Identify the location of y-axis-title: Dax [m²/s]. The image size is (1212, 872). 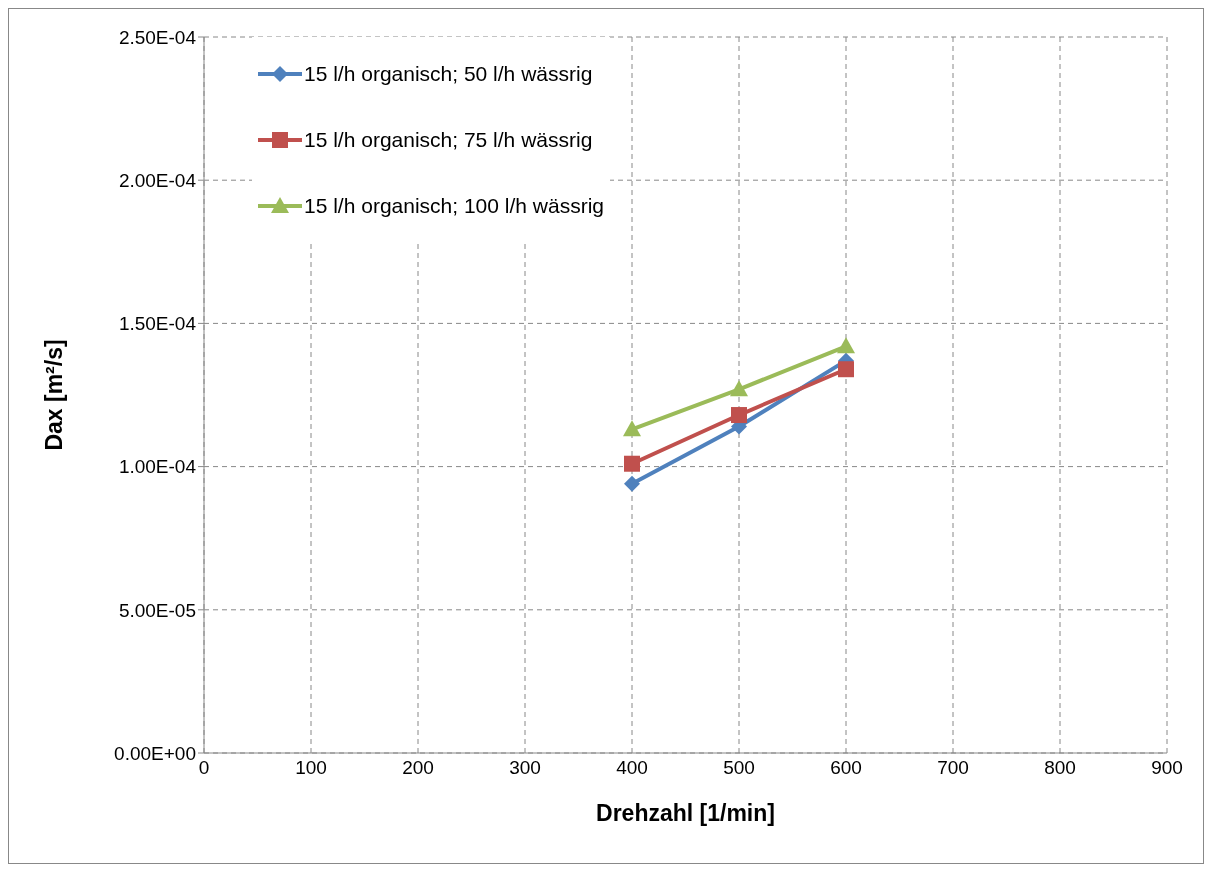
(54, 395).